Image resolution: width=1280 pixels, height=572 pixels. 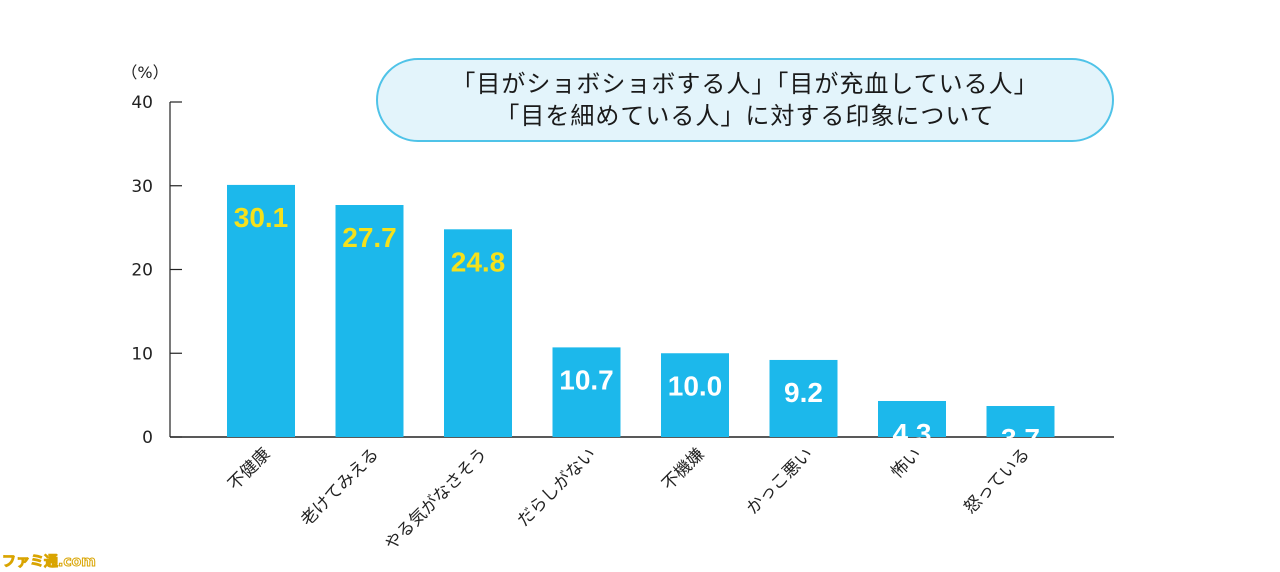 I want to click on y-tick-label: 20, so click(x=142, y=271).